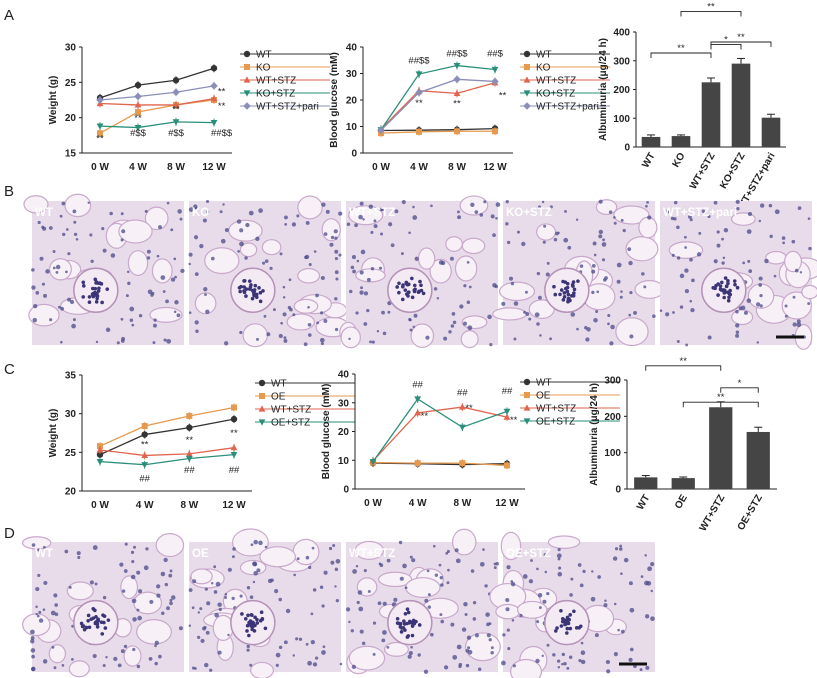 The image size is (817, 678). I want to click on c2-marker-wt-stz, so click(507, 416).